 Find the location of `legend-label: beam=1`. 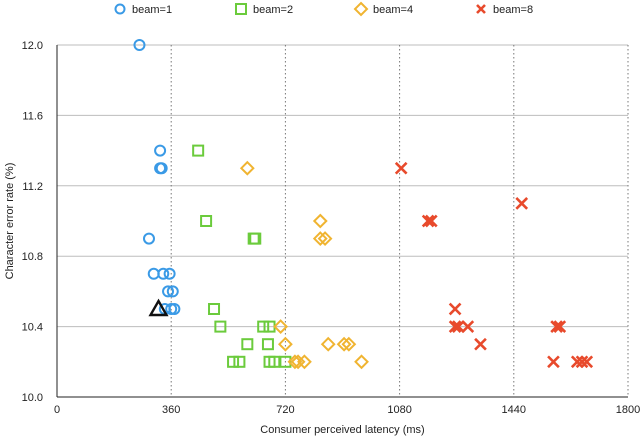

legend-label: beam=1 is located at coordinates (152, 10).